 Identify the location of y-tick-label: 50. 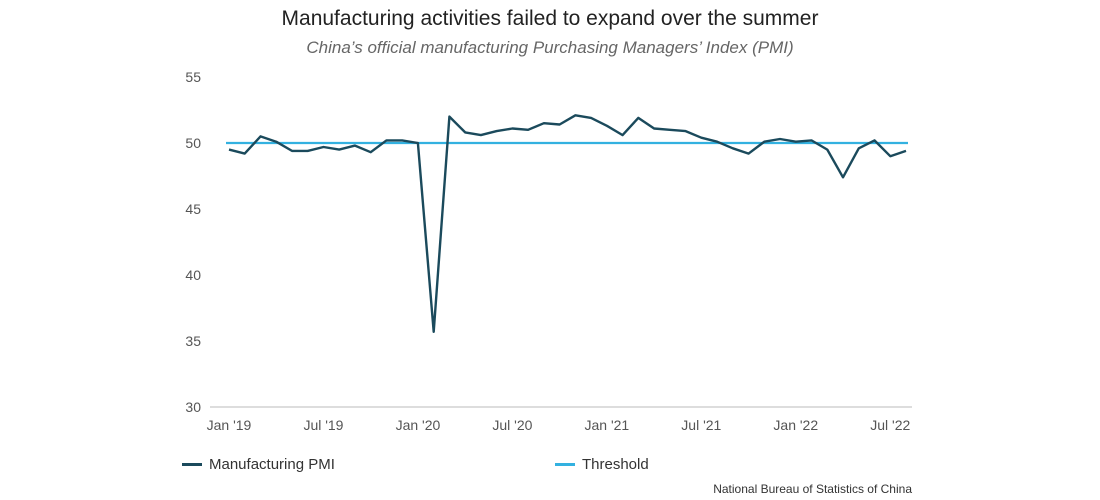
(193, 143).